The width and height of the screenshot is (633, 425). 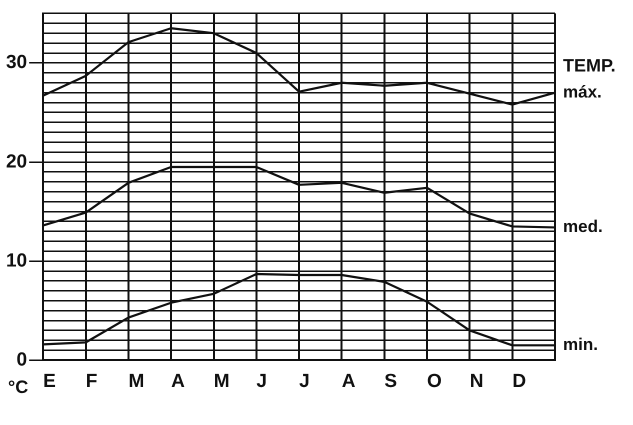 I want to click on series-label: med., so click(x=583, y=226).